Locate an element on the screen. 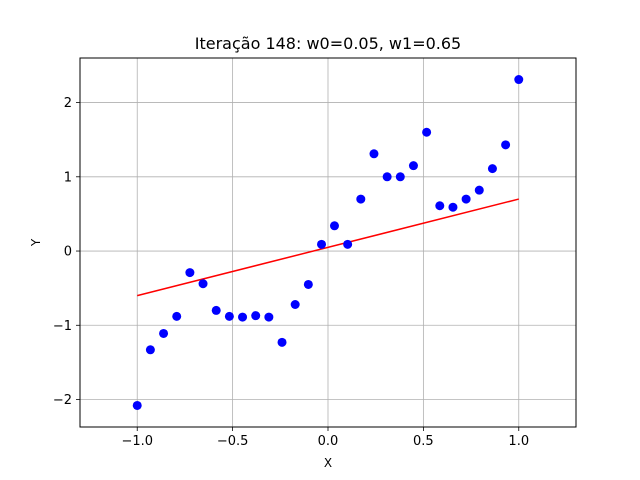 Image resolution: width=640 pixels, height=480 pixels. x-tick-label: 0.5 is located at coordinates (423, 441).